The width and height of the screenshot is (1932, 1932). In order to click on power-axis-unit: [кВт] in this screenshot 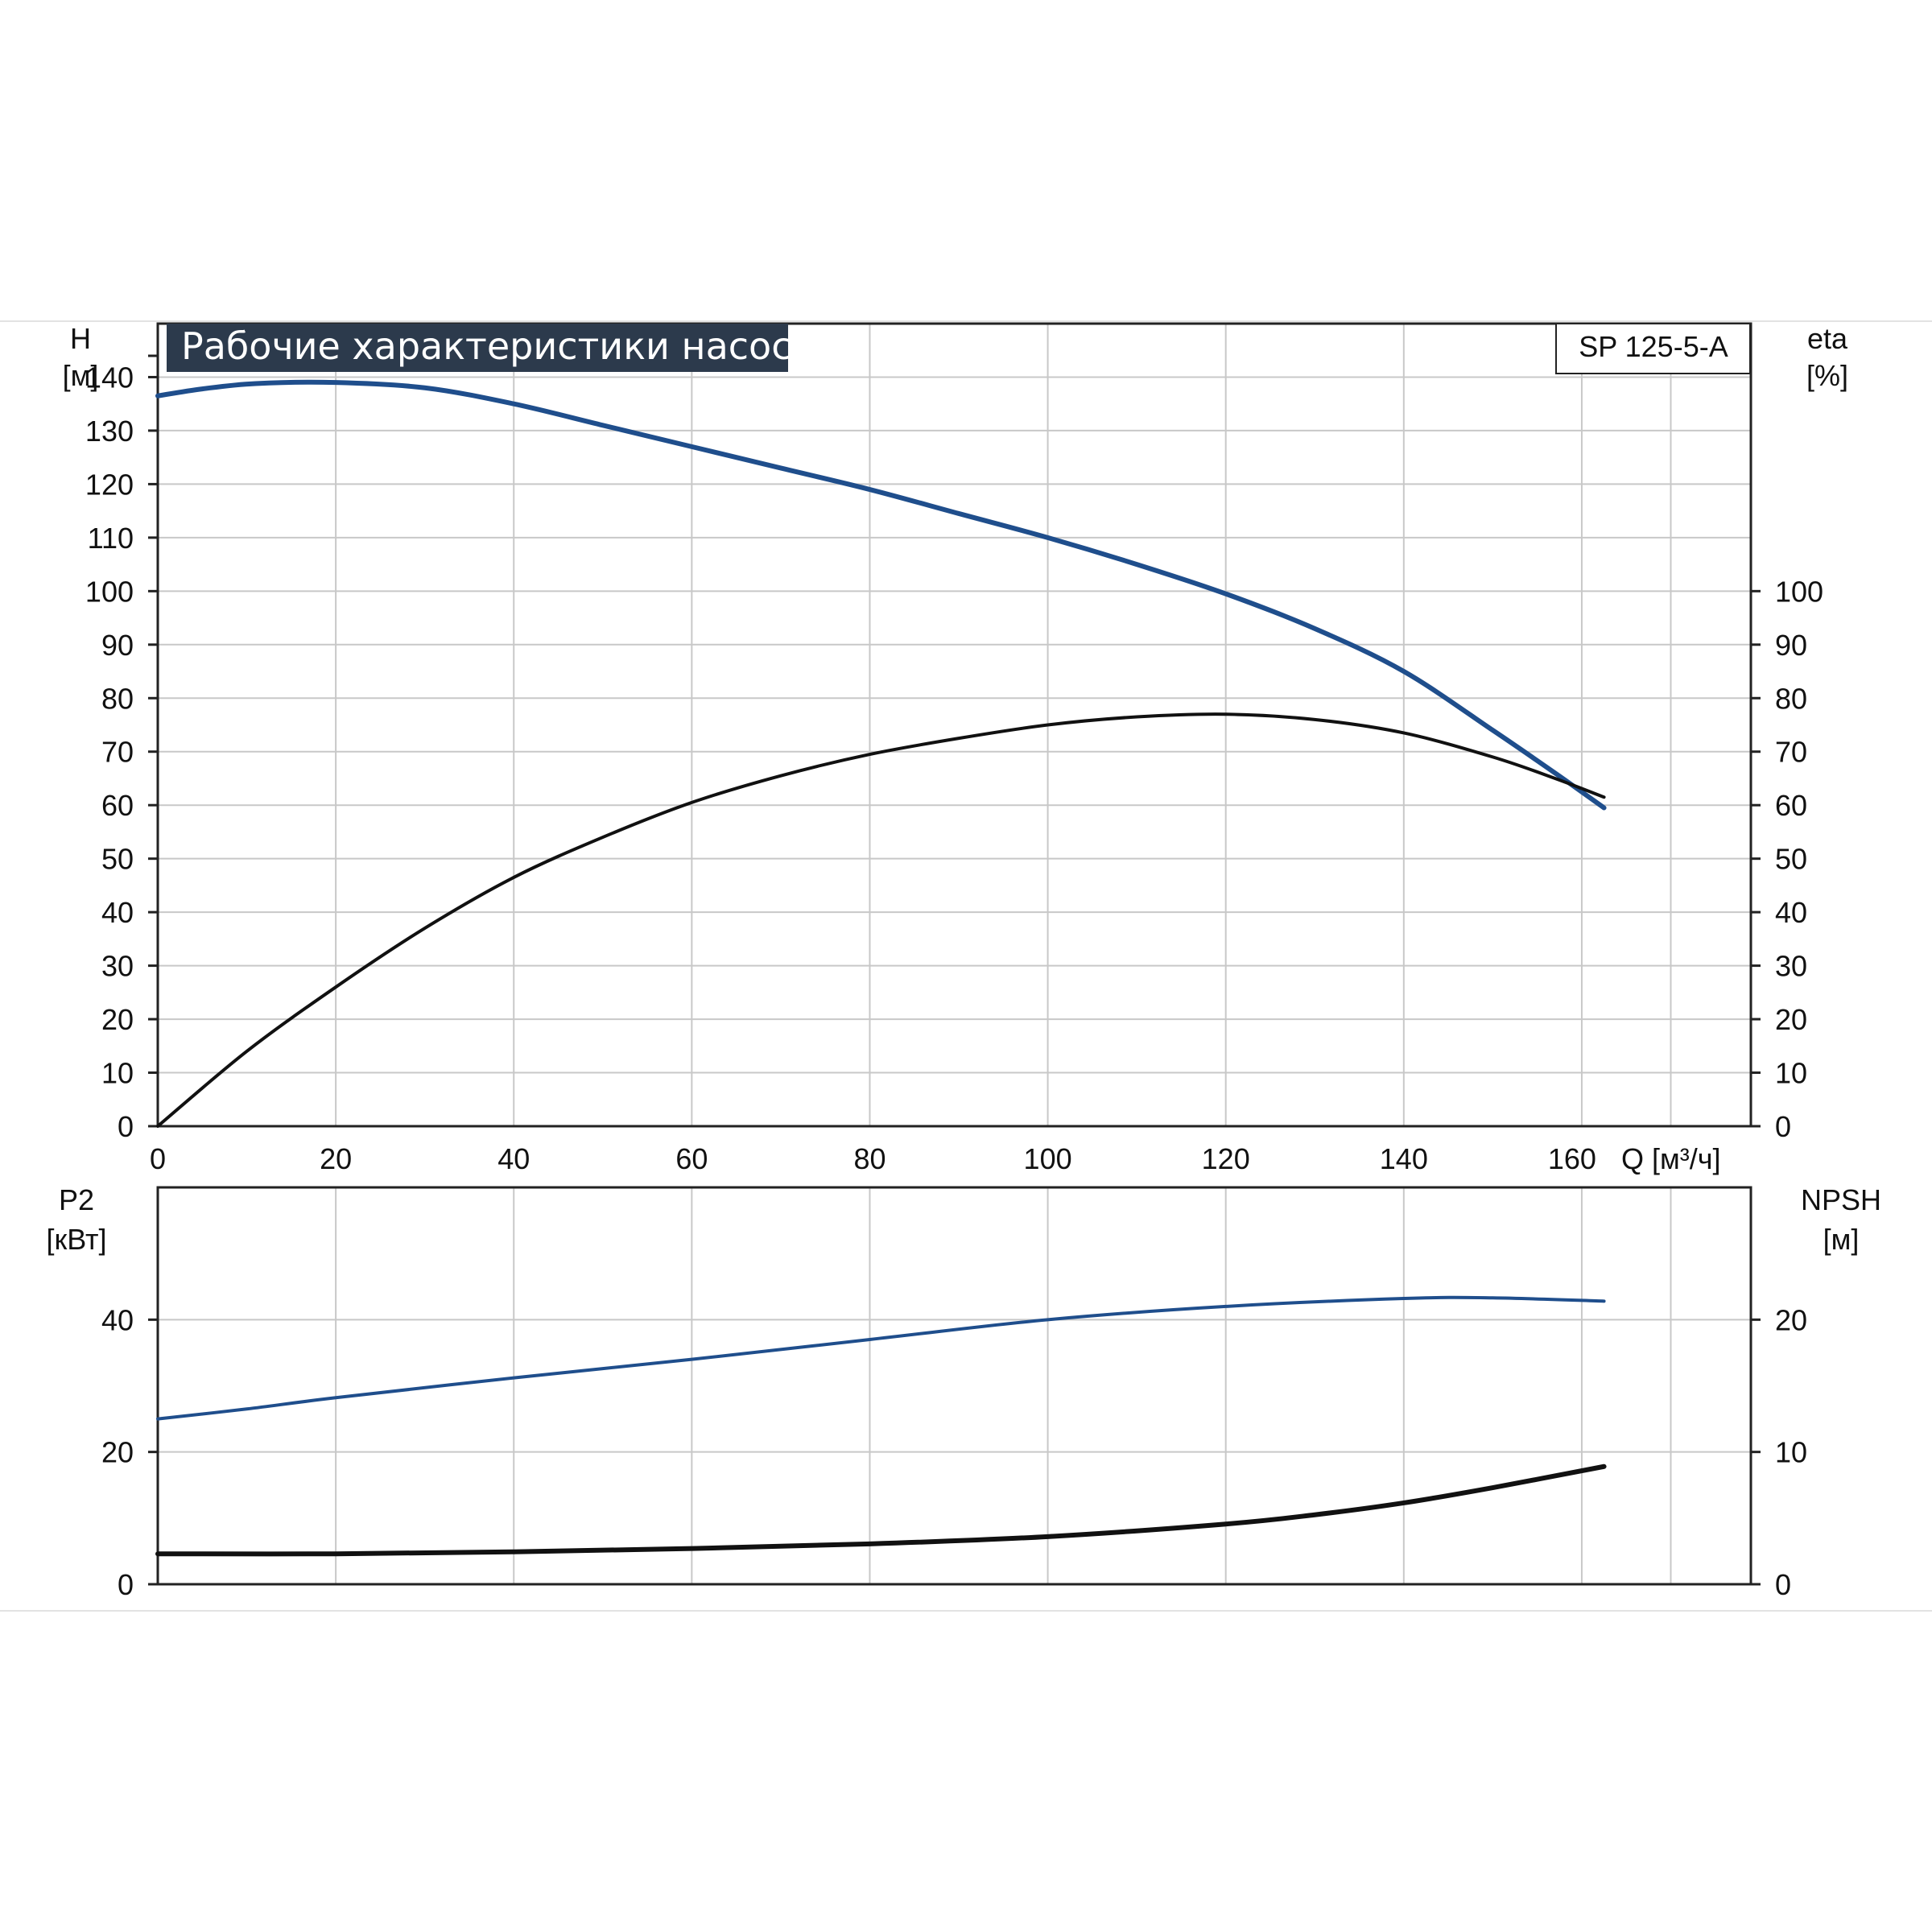, I will do `click(76, 1239)`.